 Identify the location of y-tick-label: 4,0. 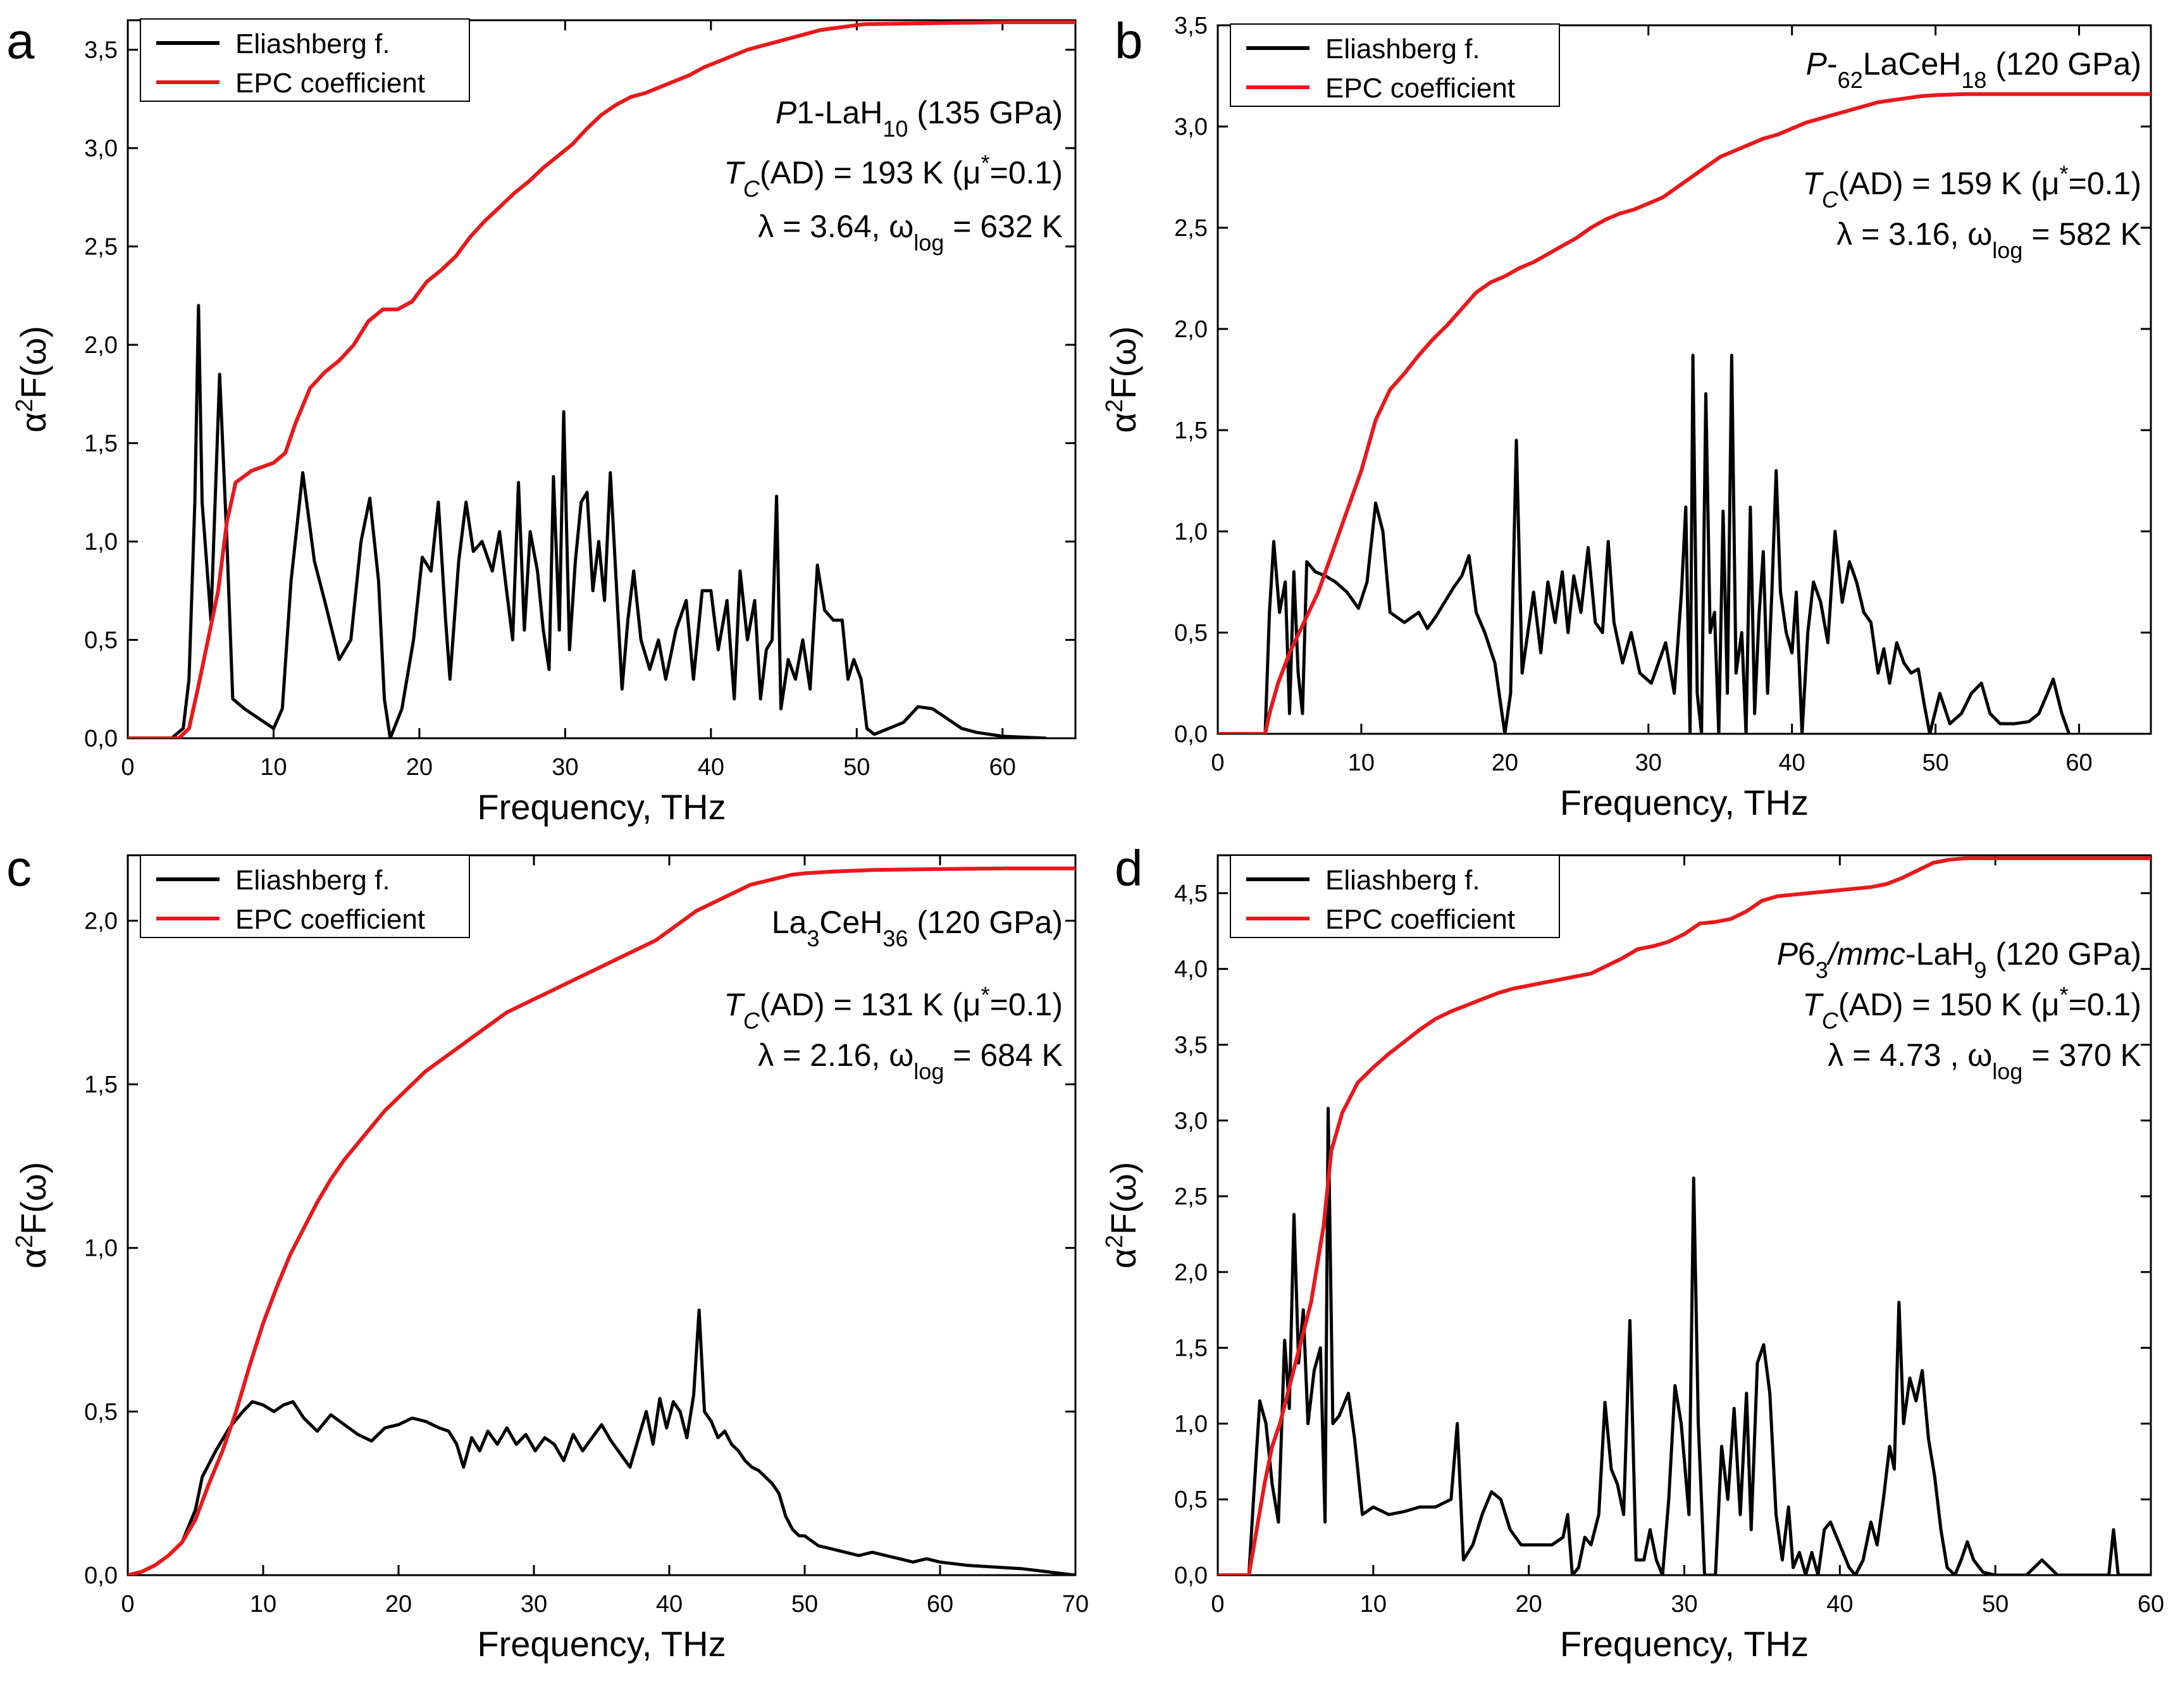
(1191, 969).